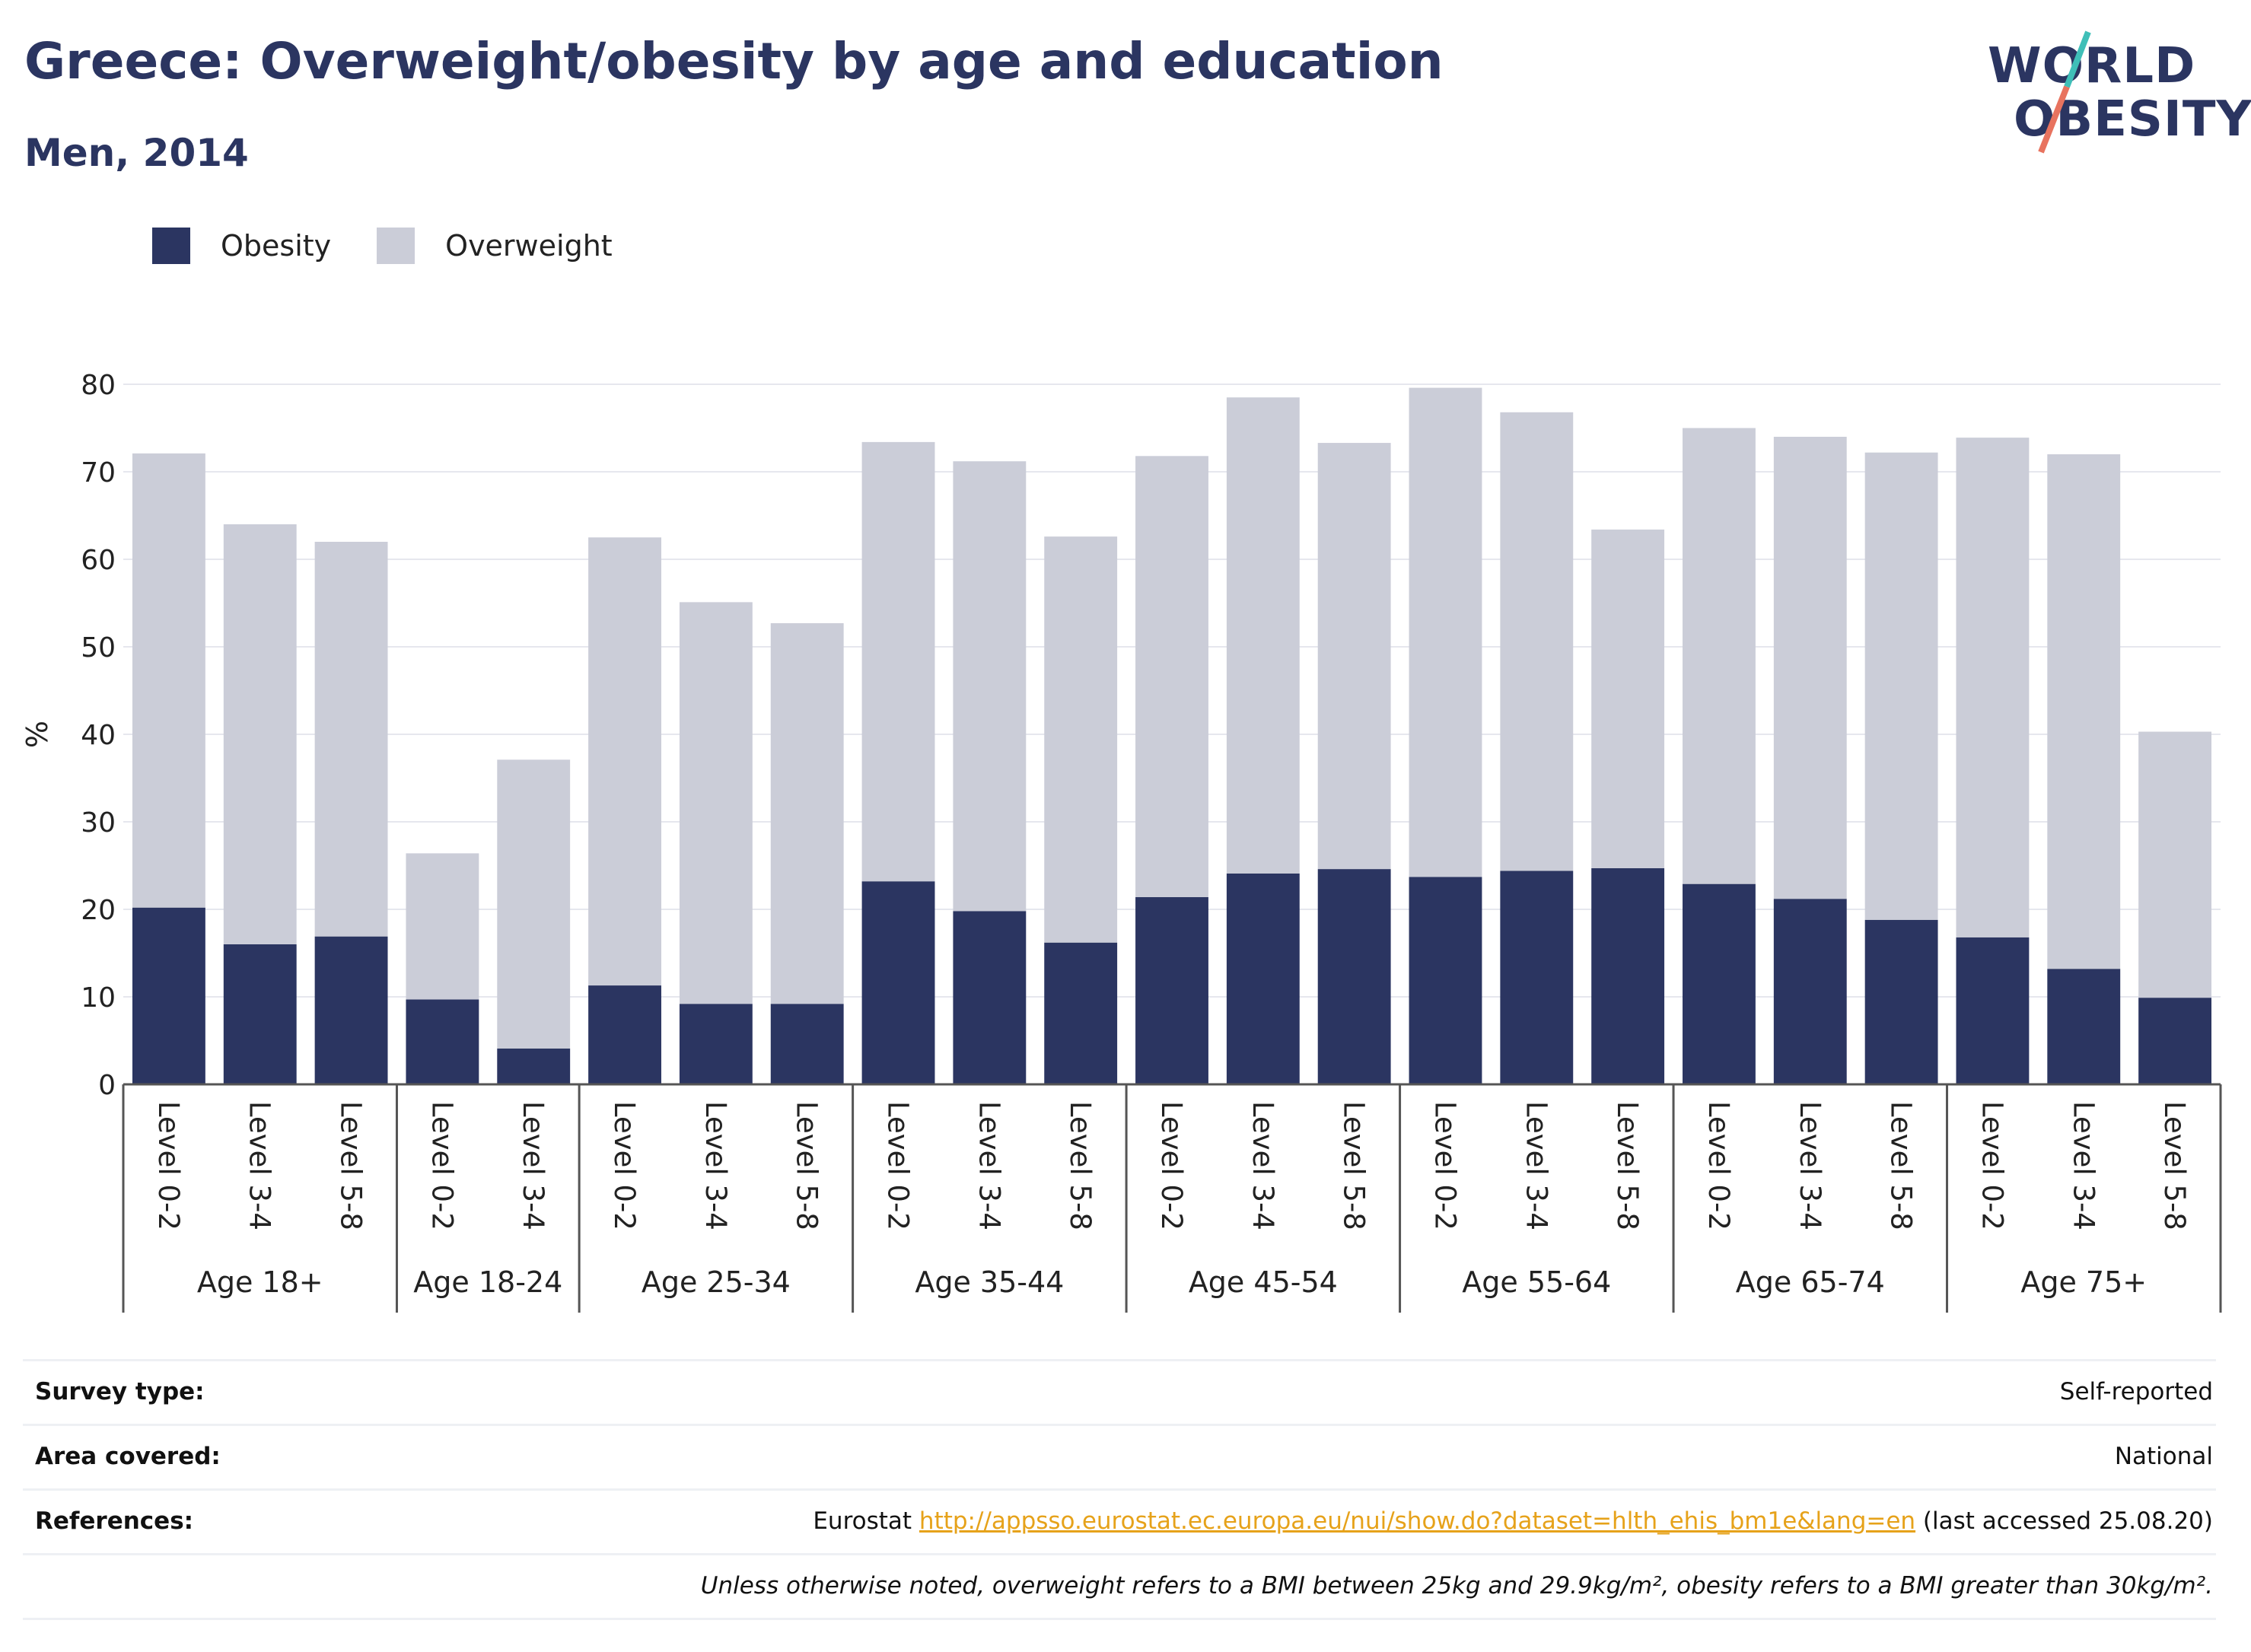  I want to click on y-tick-label: 20, so click(98, 910).